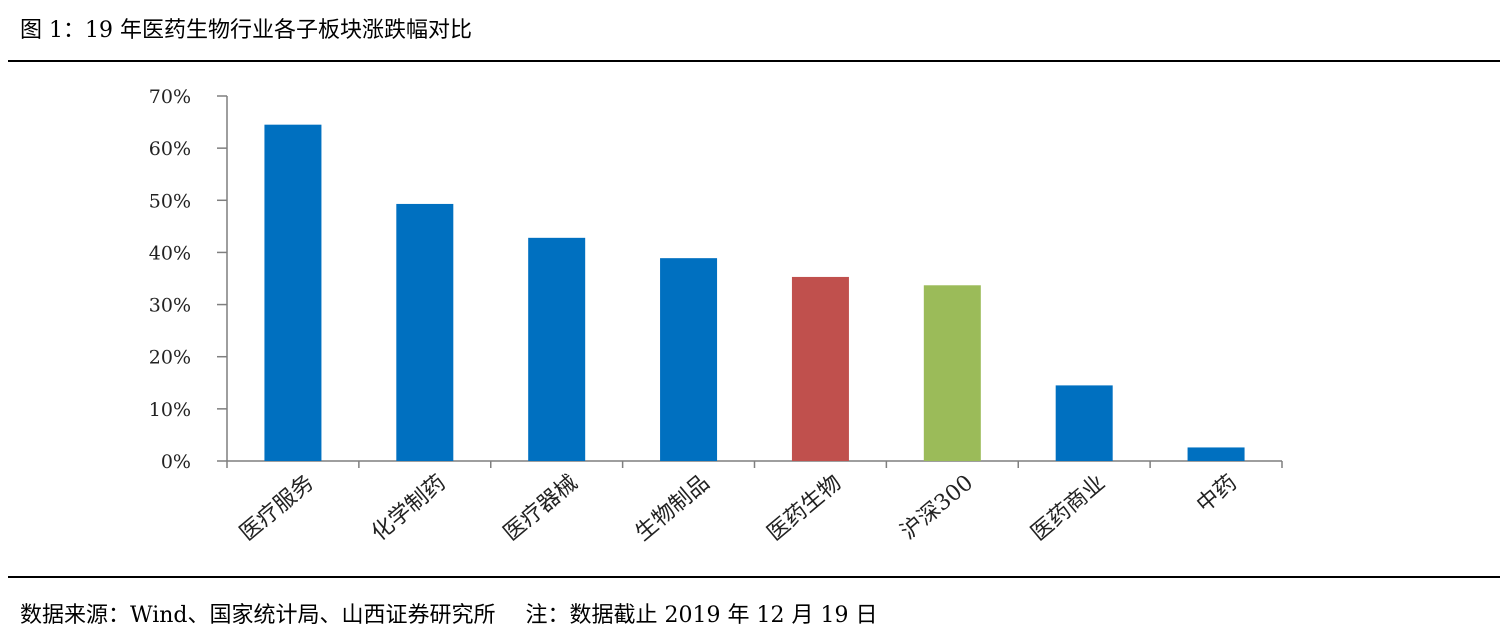  Describe the element at coordinates (170, 149) in the screenshot. I see `y-tick-label: 60%` at that location.